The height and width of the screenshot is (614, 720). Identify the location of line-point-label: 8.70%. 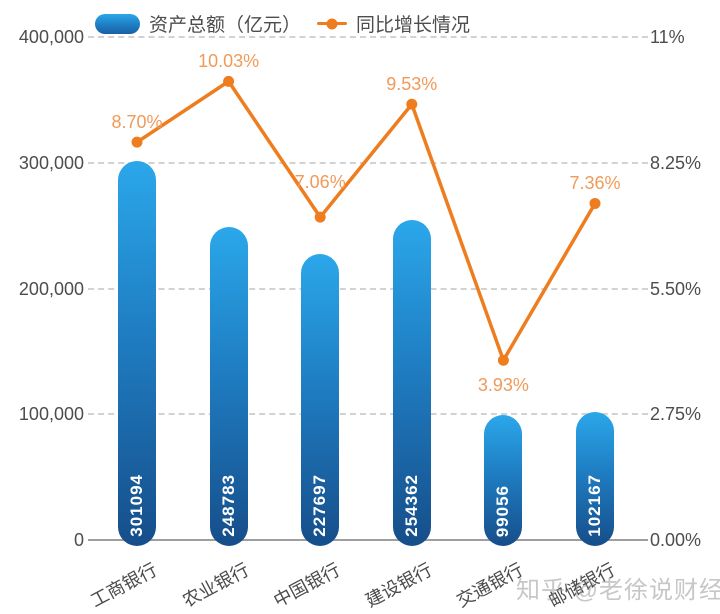
(137, 122).